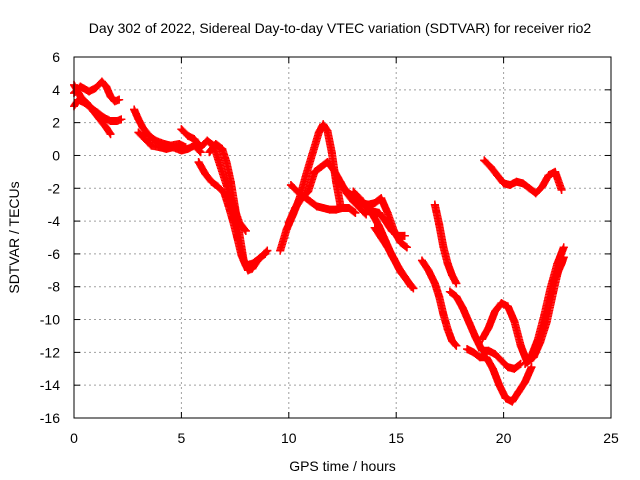  What do you see at coordinates (499, 375) in the screenshot?
I see `series-track-s` at bounding box center [499, 375].